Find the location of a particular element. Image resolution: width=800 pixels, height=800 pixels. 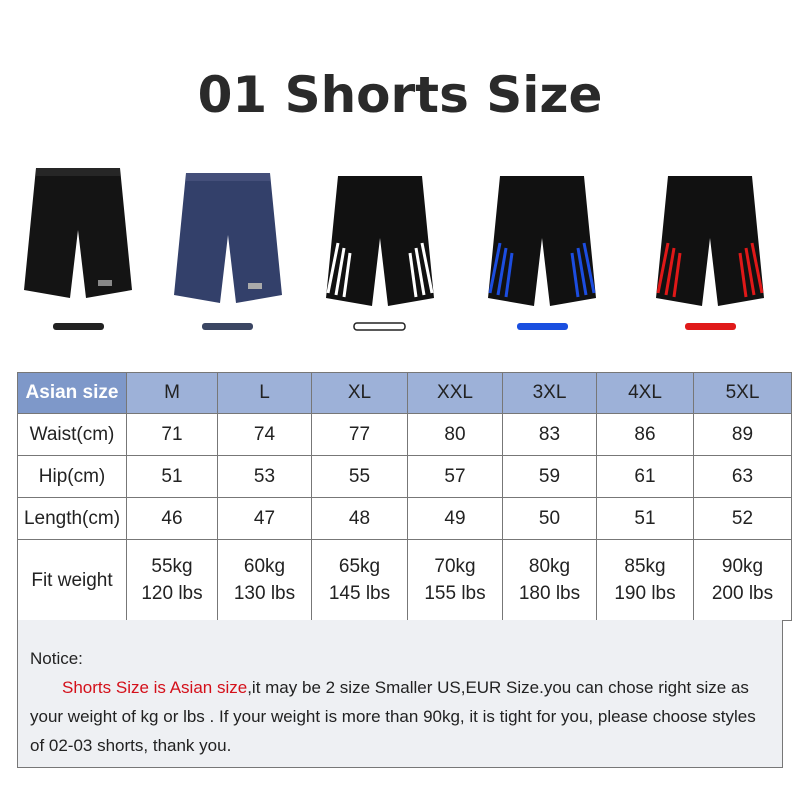

cell-line: 80kg is located at coordinates (549, 566).